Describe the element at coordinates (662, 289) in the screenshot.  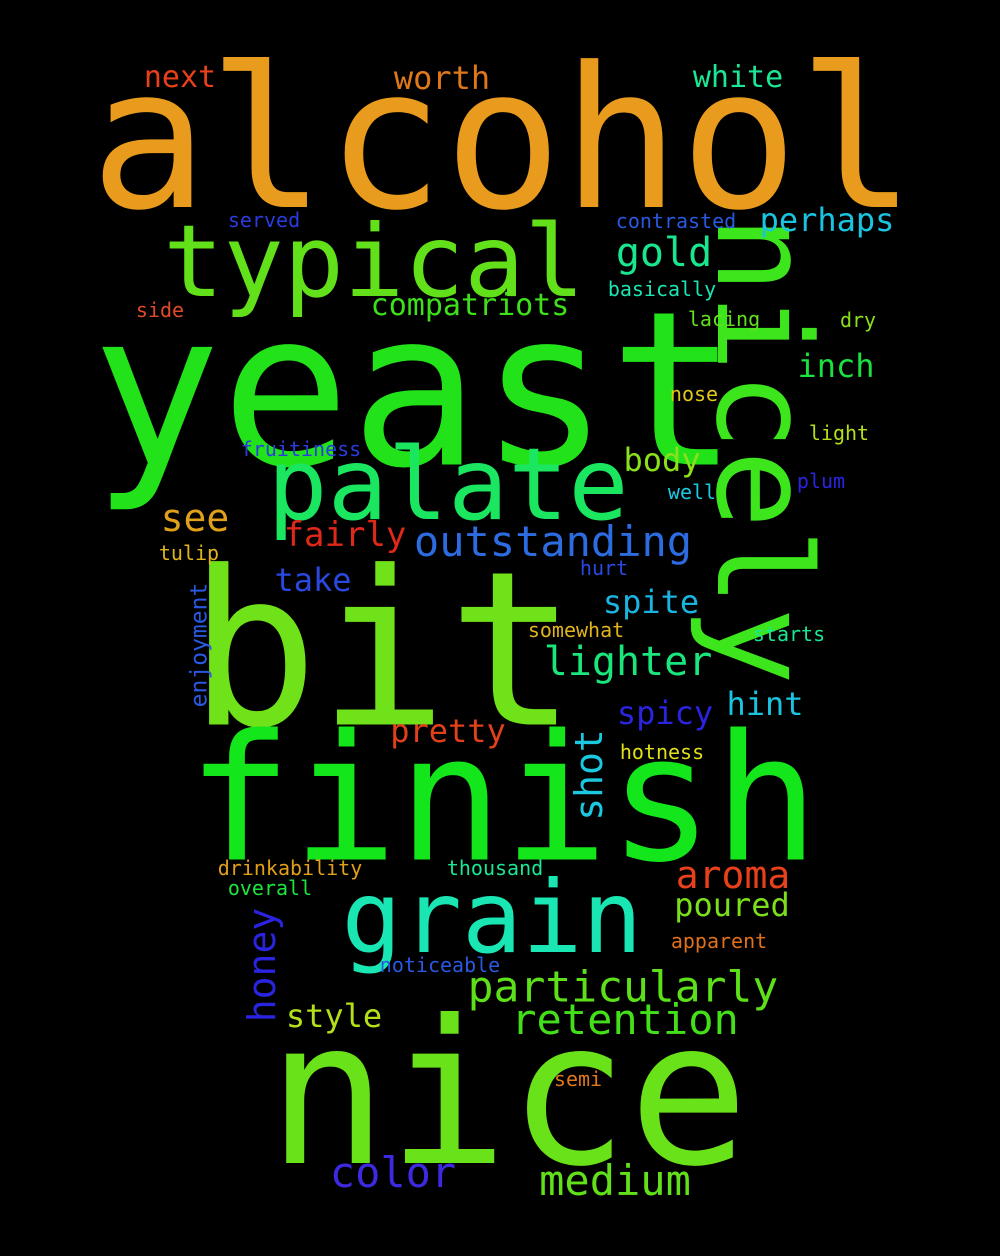
I see `word-basically: basically` at that location.